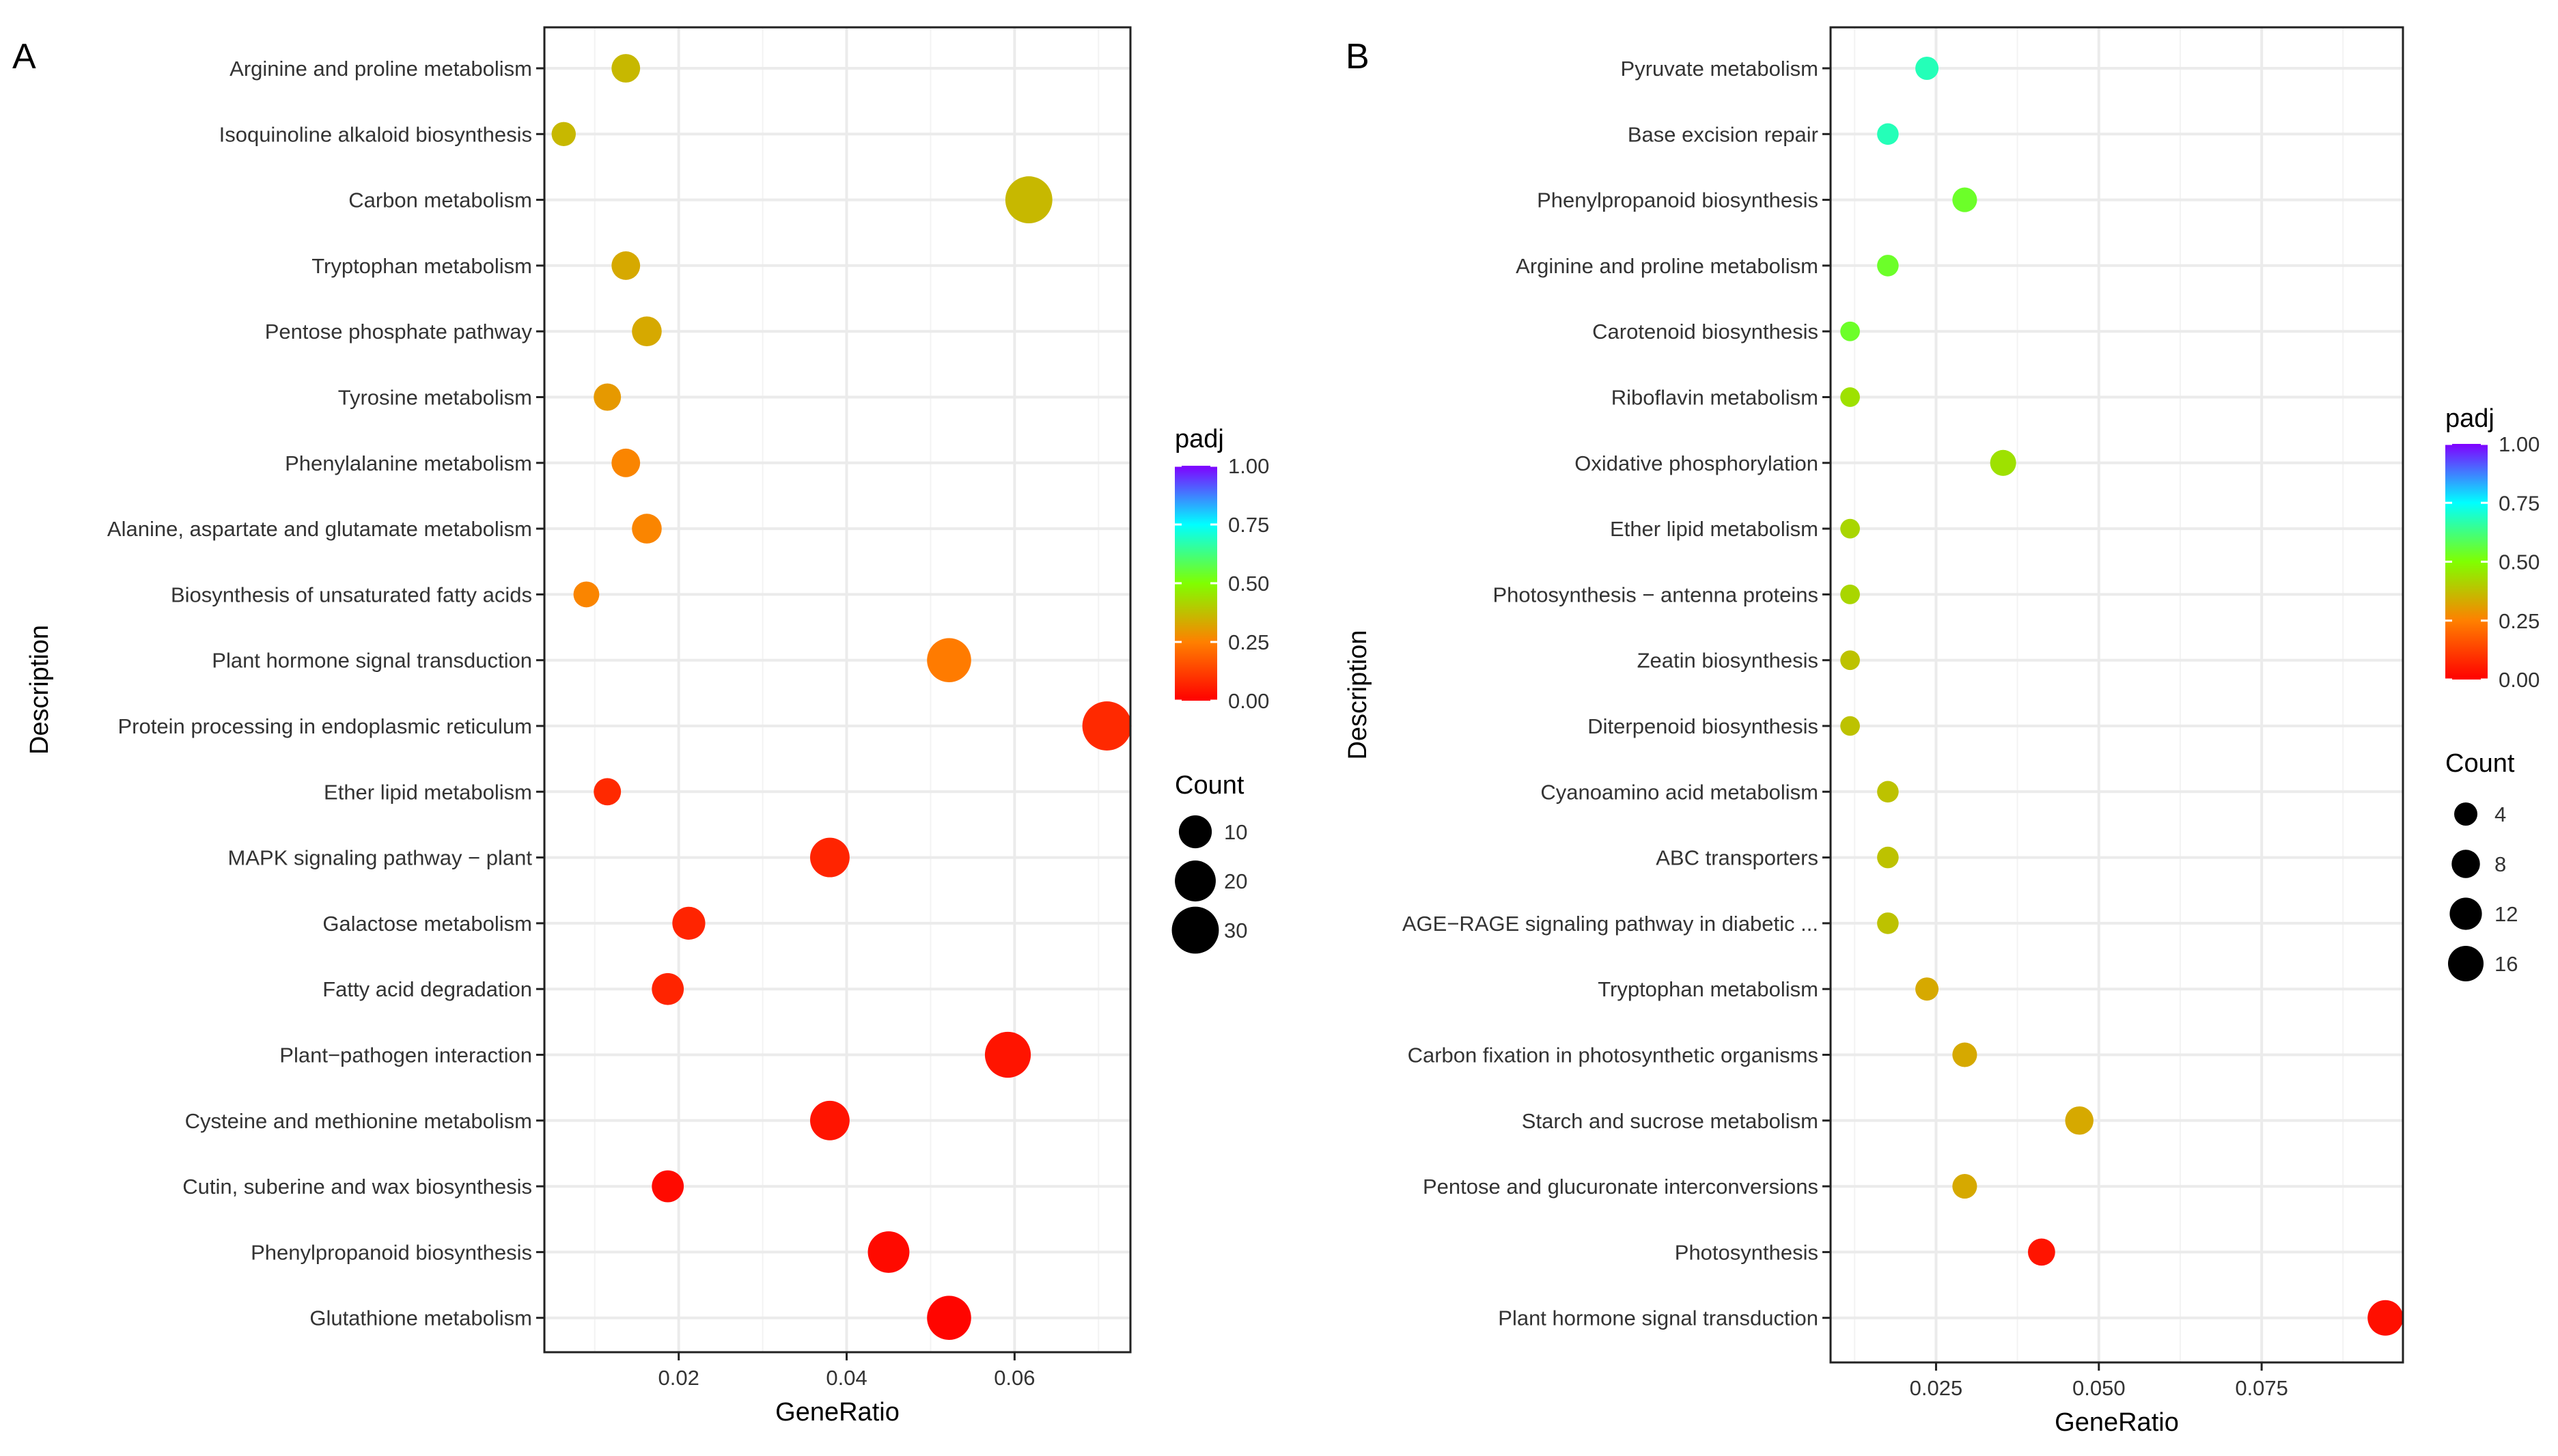 The image size is (2558, 1456). I want to click on x-axis-title: GeneRatio, so click(837, 1412).